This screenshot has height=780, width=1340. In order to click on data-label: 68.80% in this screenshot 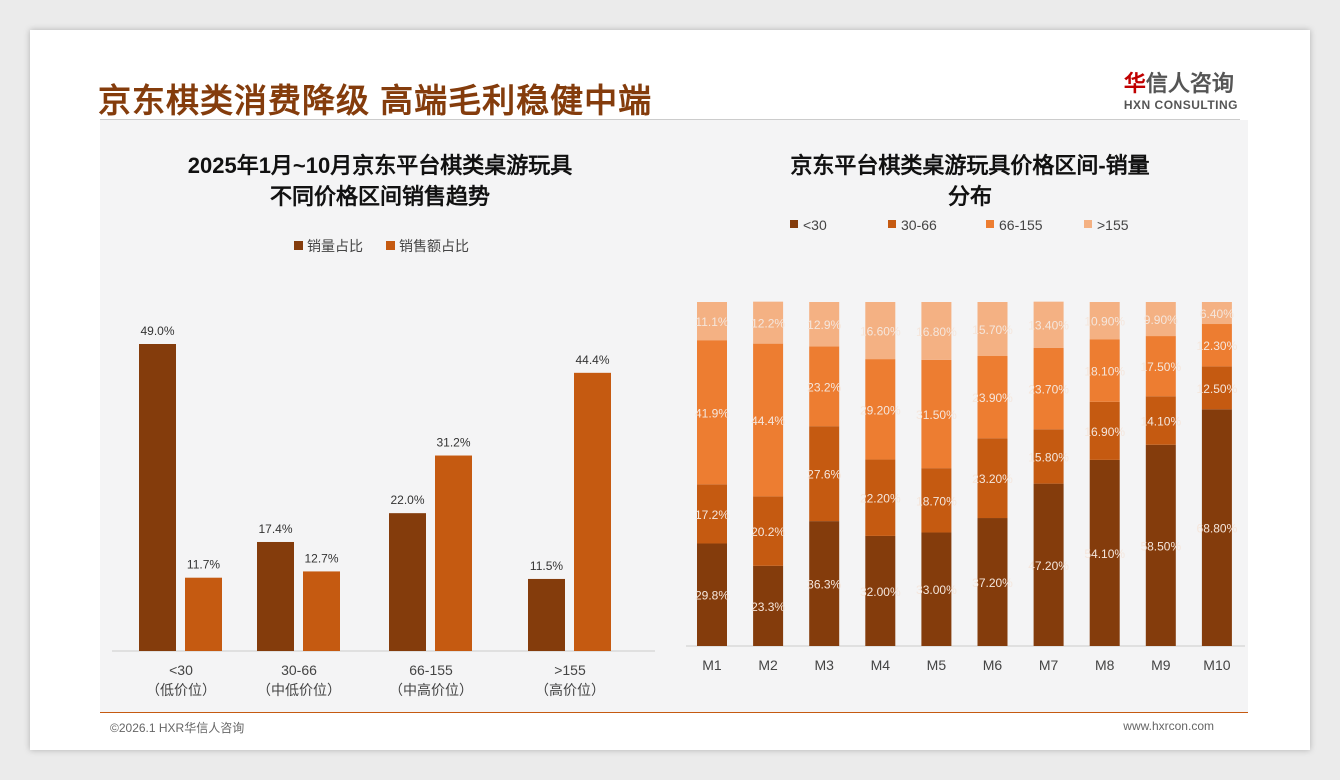, I will do `click(1217, 529)`.